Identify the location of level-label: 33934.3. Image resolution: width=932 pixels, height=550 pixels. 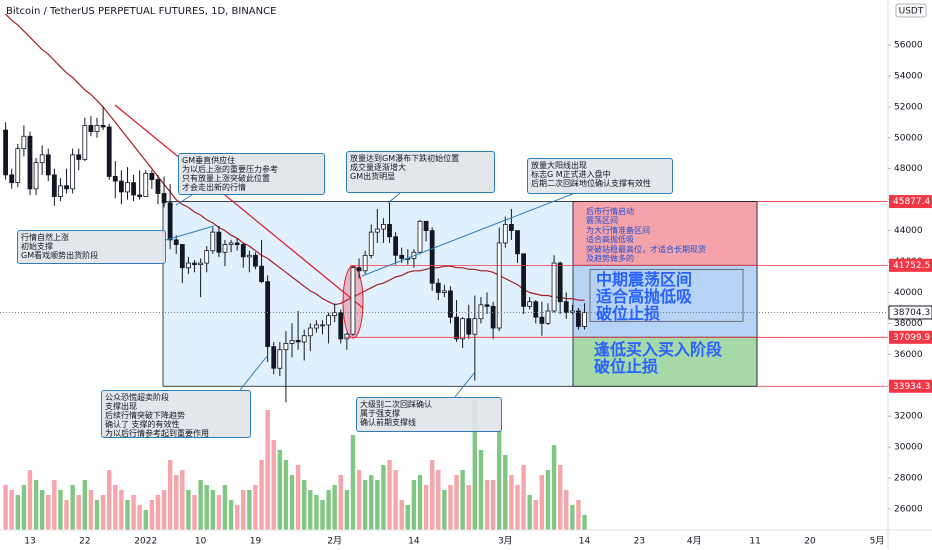
(911, 387).